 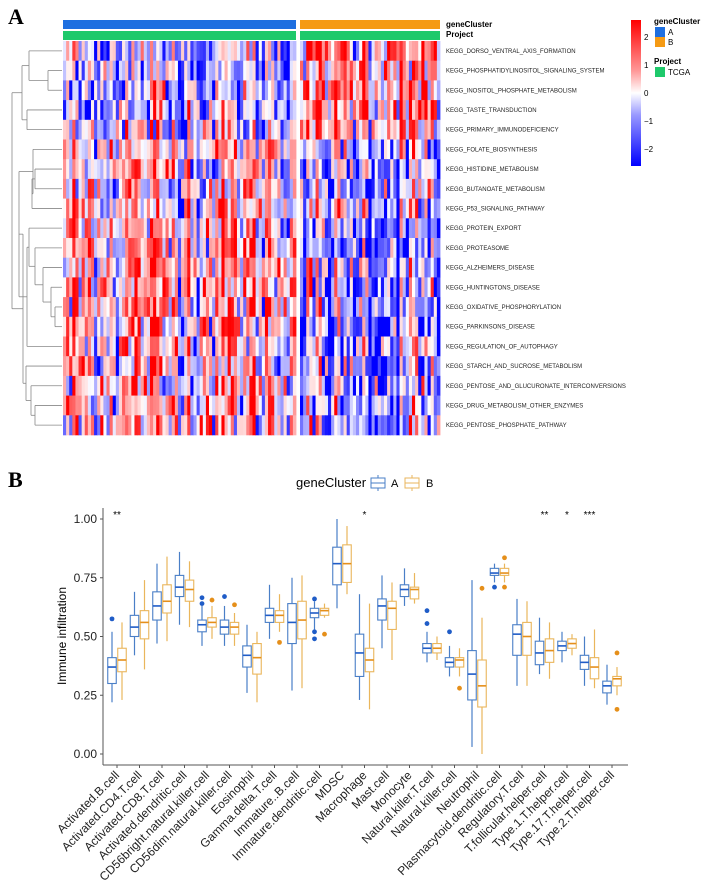 What do you see at coordinates (359, 655) in the screenshot?
I see `box-body` at bounding box center [359, 655].